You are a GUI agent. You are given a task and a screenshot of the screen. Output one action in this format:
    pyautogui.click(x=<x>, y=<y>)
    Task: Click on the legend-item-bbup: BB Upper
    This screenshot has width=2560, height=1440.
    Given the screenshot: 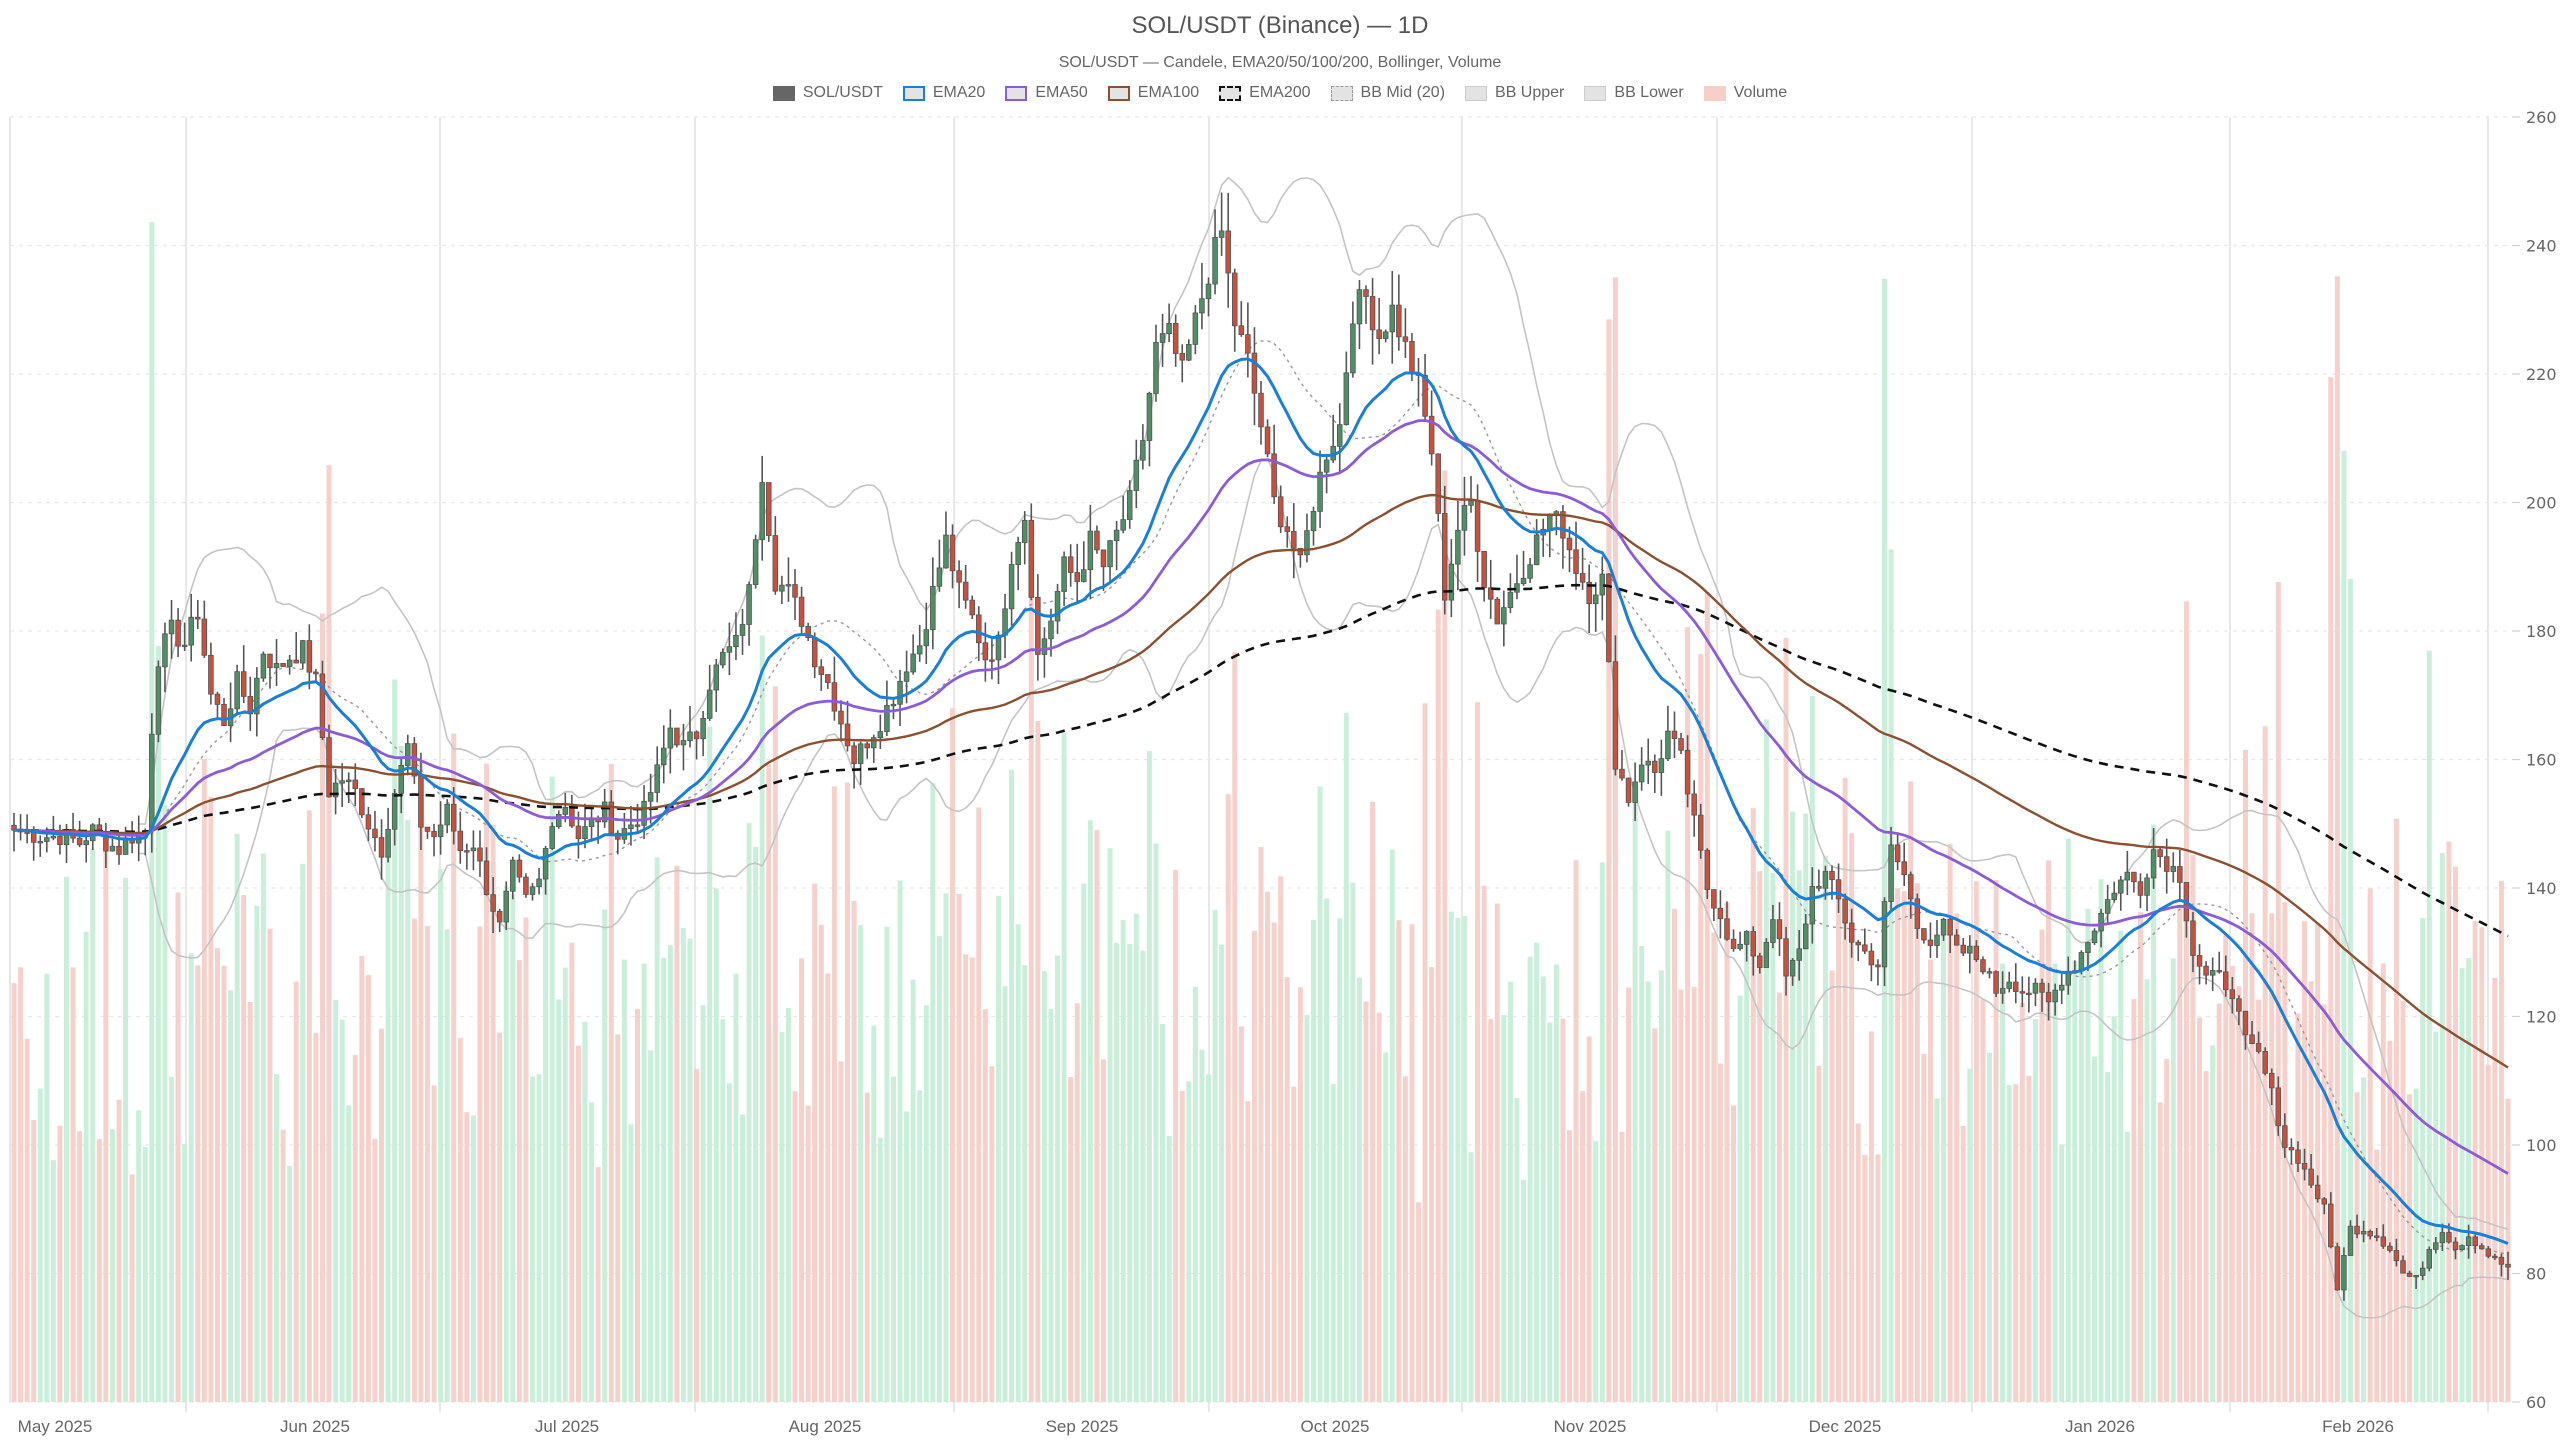 What is the action you would take?
    pyautogui.click(x=1514, y=93)
    